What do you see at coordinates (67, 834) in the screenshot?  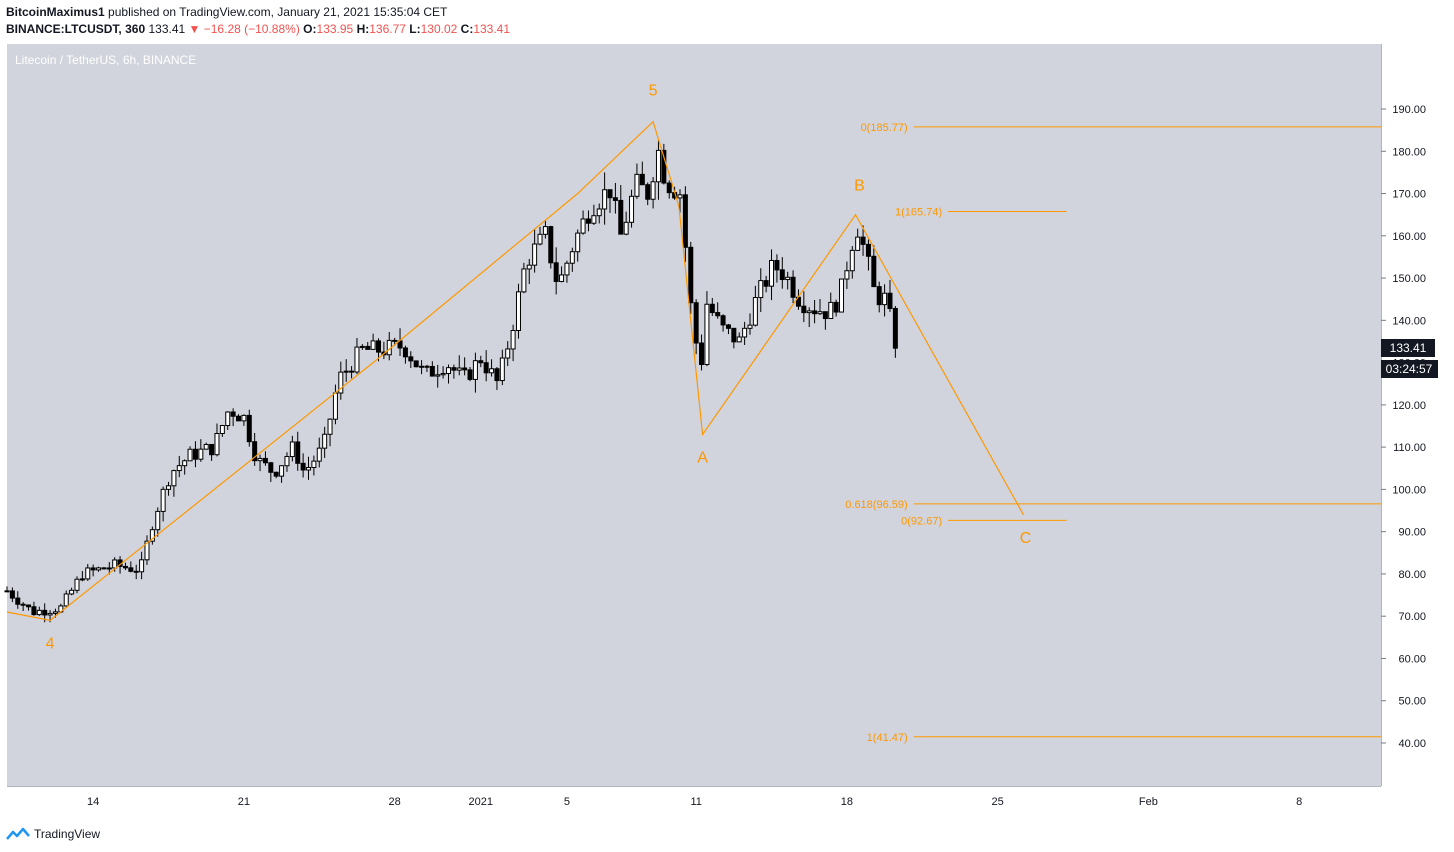 I see `brand-name: TradingView` at bounding box center [67, 834].